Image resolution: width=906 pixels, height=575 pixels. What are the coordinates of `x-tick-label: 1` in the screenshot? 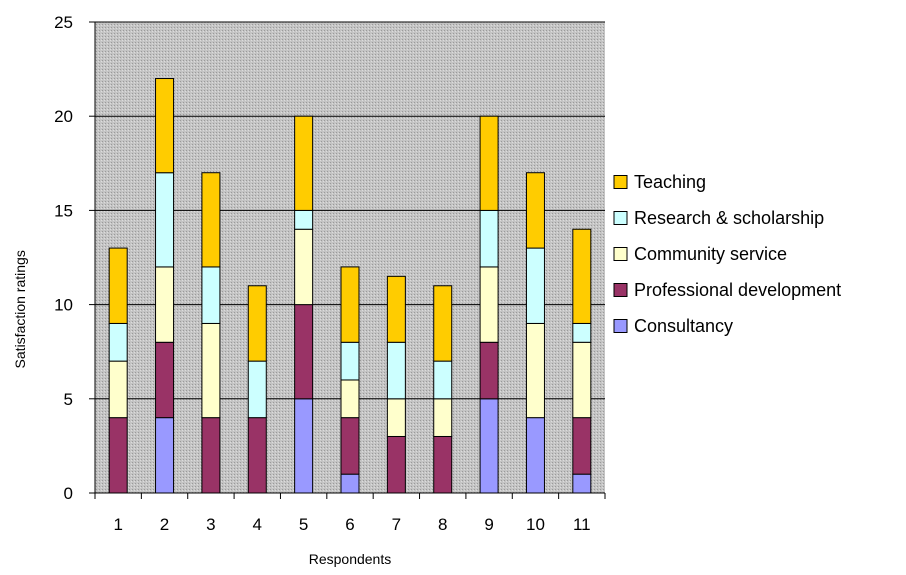 It's located at (117, 524).